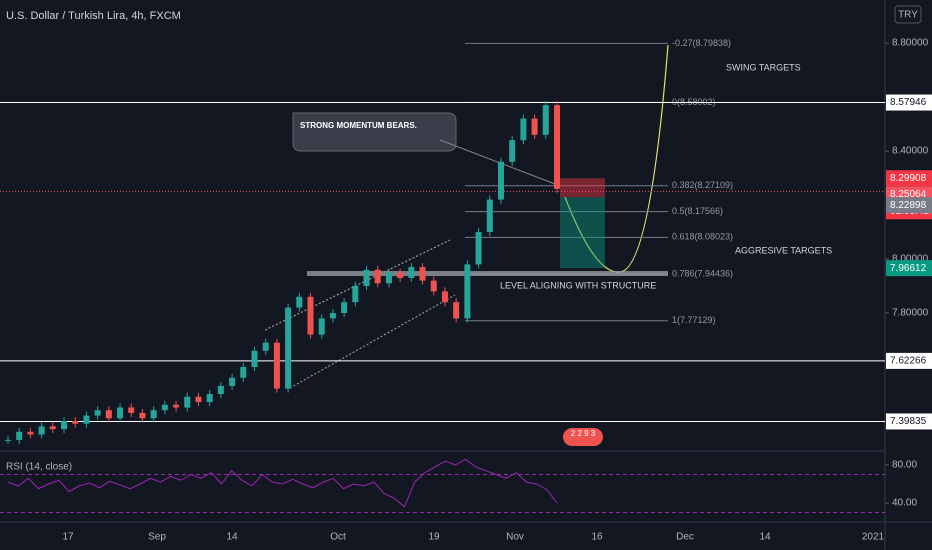 This screenshot has width=932, height=550. I want to click on rsi-label: RSI (14, close), so click(39, 467).